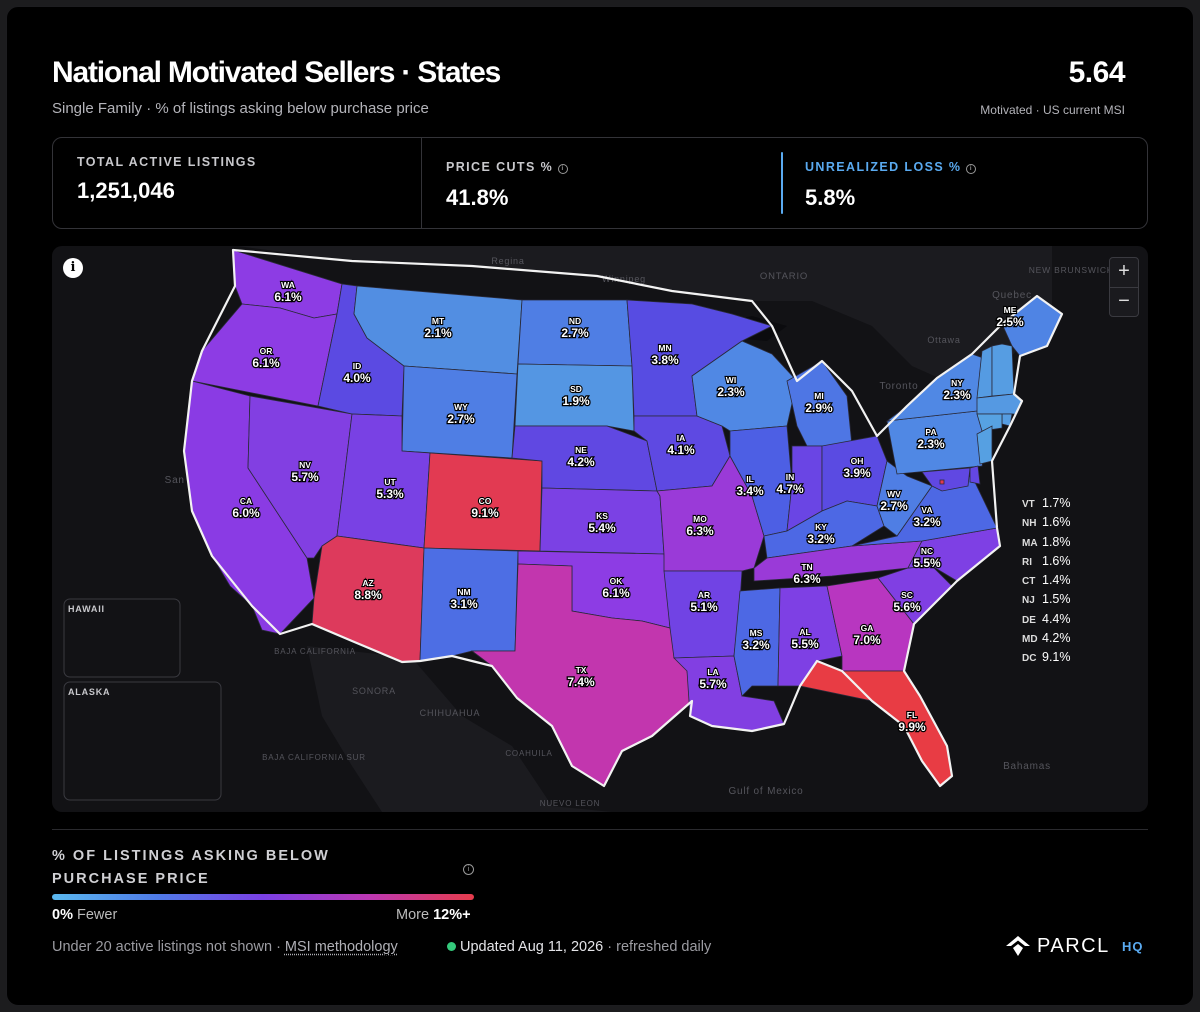  Describe the element at coordinates (703, 614) in the screenshot. I see `state-ar` at that location.